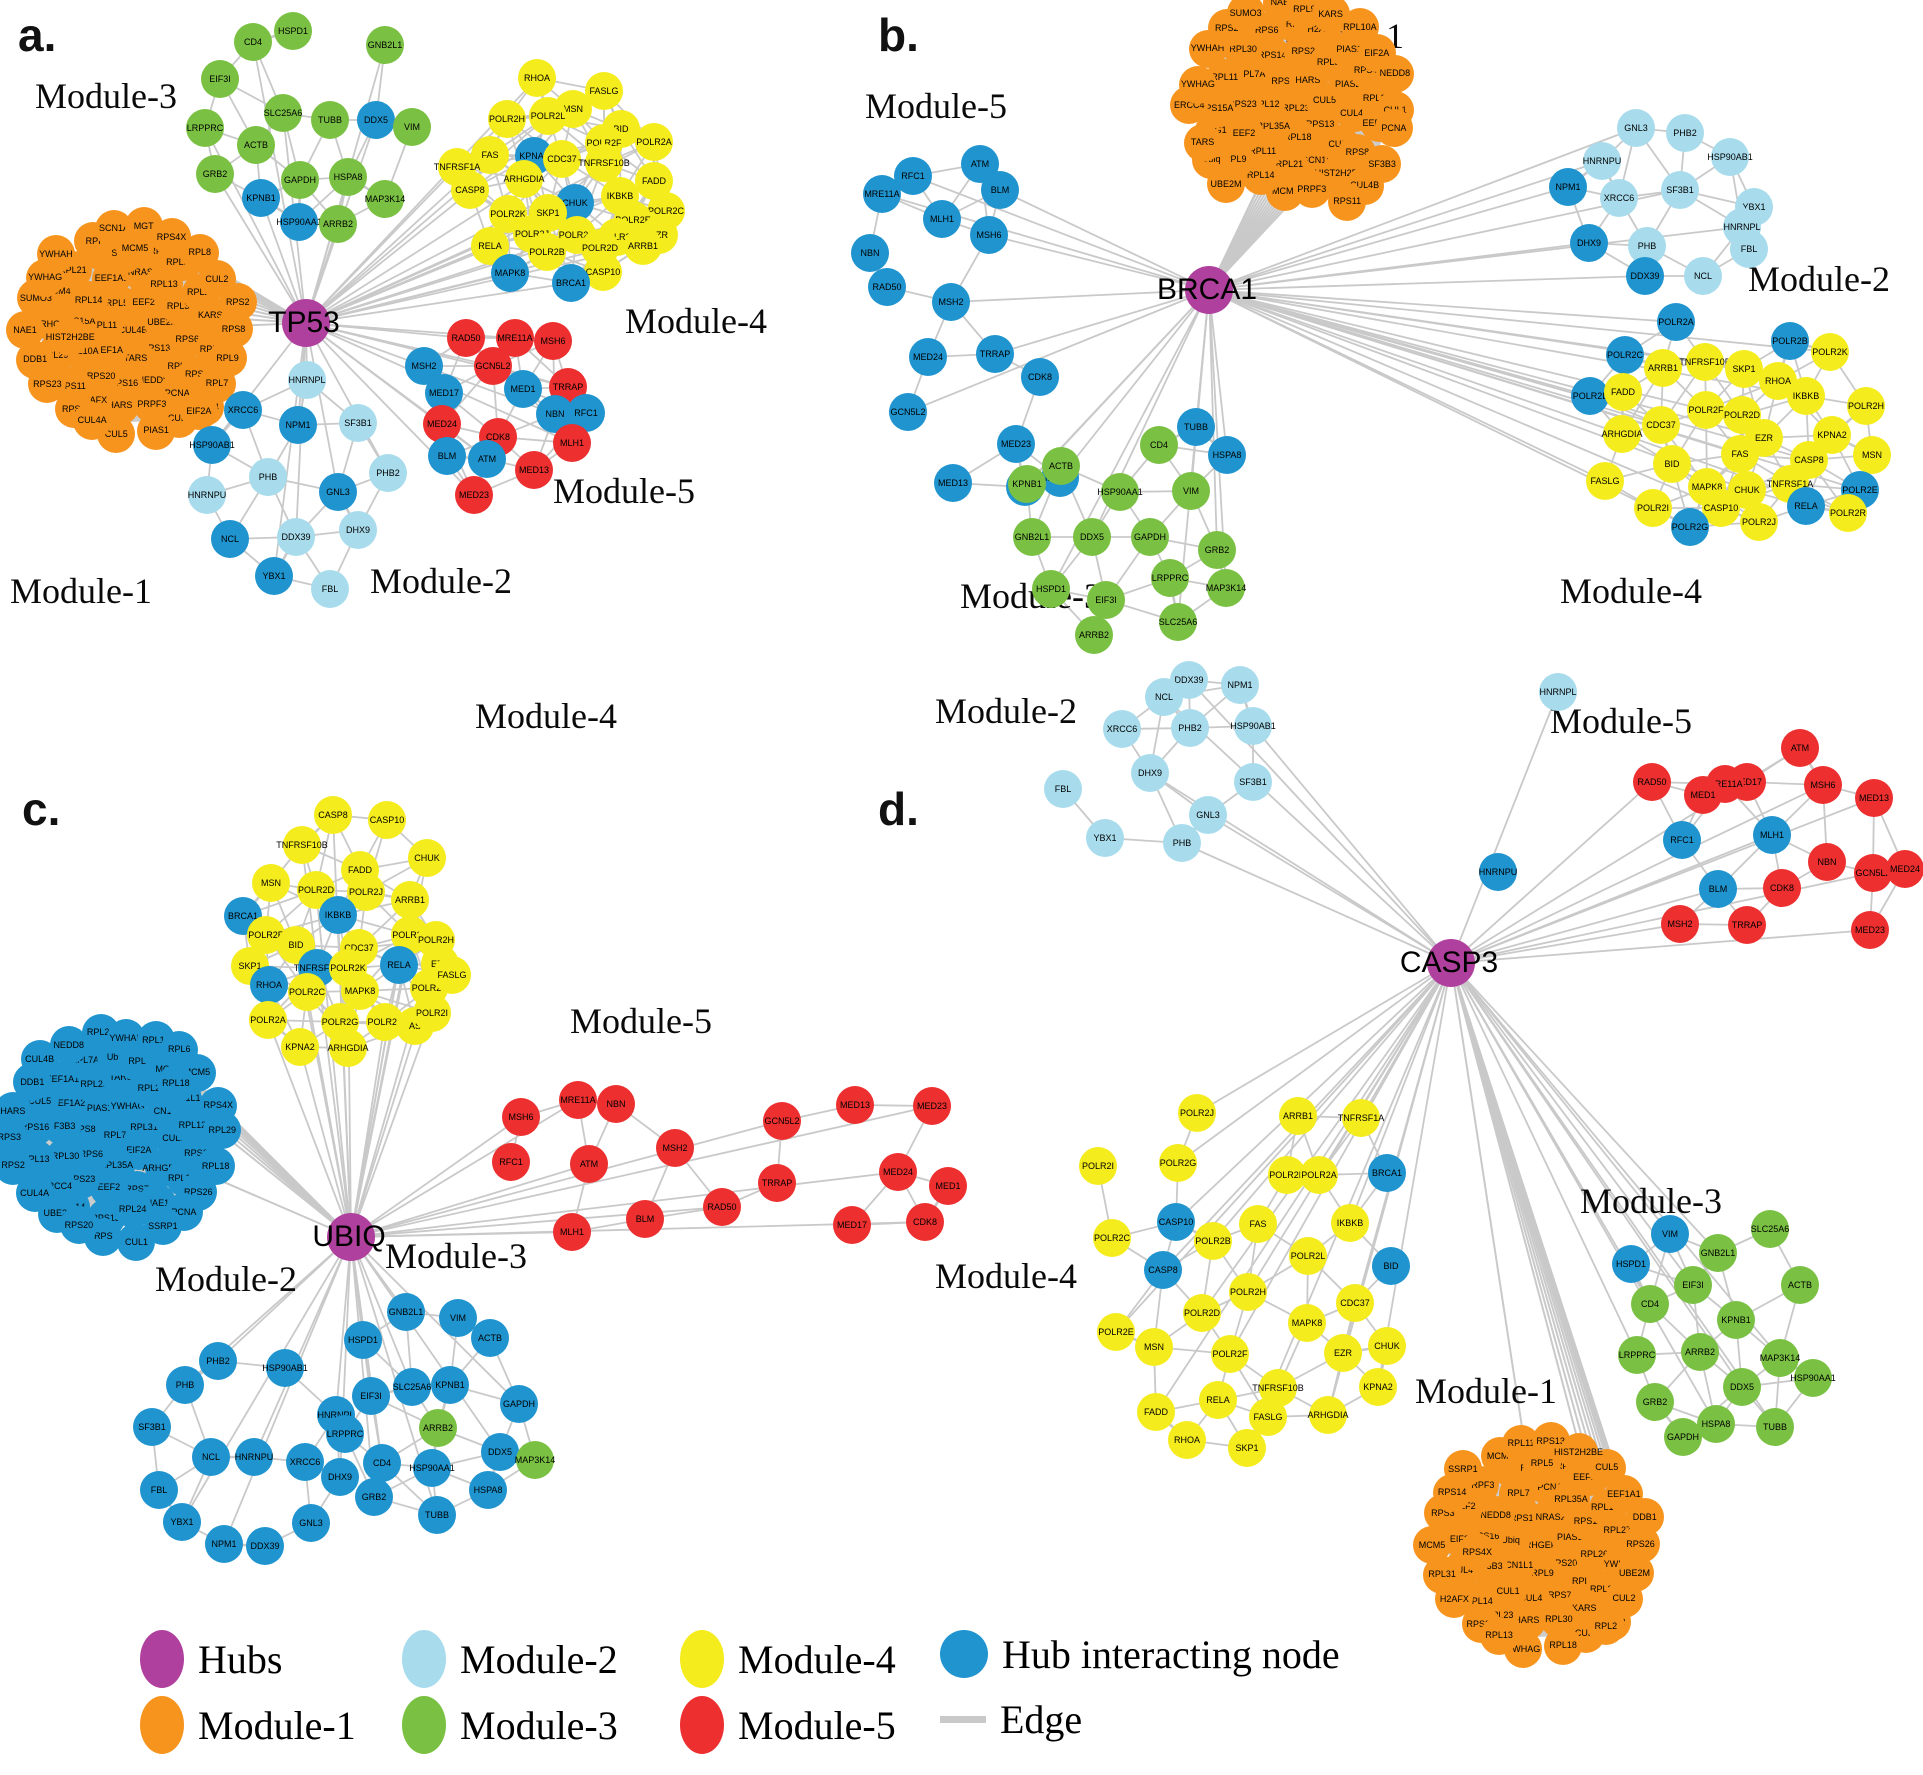  I want to click on d-module2_lightblue-node: PHB, so click(1182, 843).